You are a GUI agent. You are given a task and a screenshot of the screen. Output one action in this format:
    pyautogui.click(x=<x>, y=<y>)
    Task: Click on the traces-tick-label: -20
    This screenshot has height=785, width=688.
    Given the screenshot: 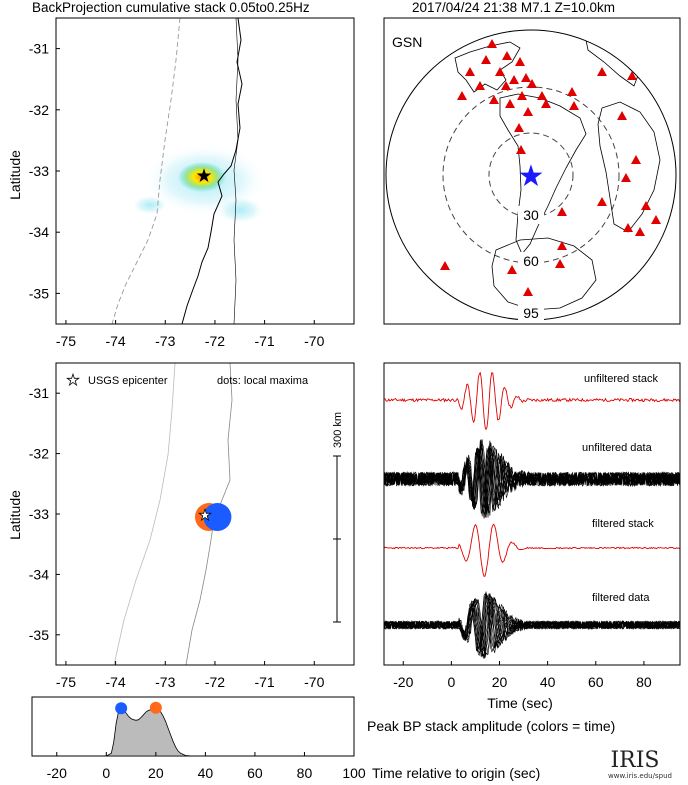 What is the action you would take?
    pyautogui.click(x=403, y=682)
    